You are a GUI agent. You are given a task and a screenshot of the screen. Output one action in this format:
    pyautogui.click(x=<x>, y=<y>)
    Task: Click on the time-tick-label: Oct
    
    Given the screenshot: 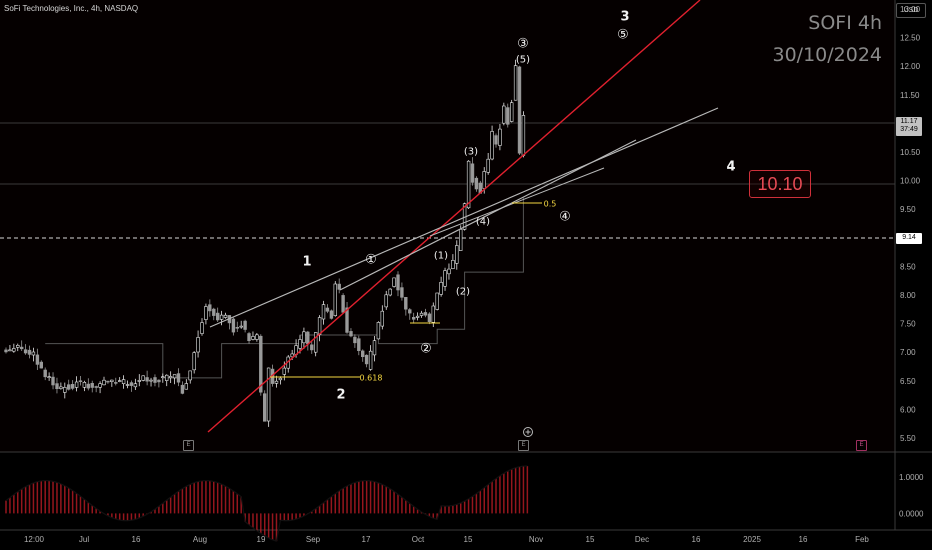 What is the action you would take?
    pyautogui.click(x=418, y=539)
    